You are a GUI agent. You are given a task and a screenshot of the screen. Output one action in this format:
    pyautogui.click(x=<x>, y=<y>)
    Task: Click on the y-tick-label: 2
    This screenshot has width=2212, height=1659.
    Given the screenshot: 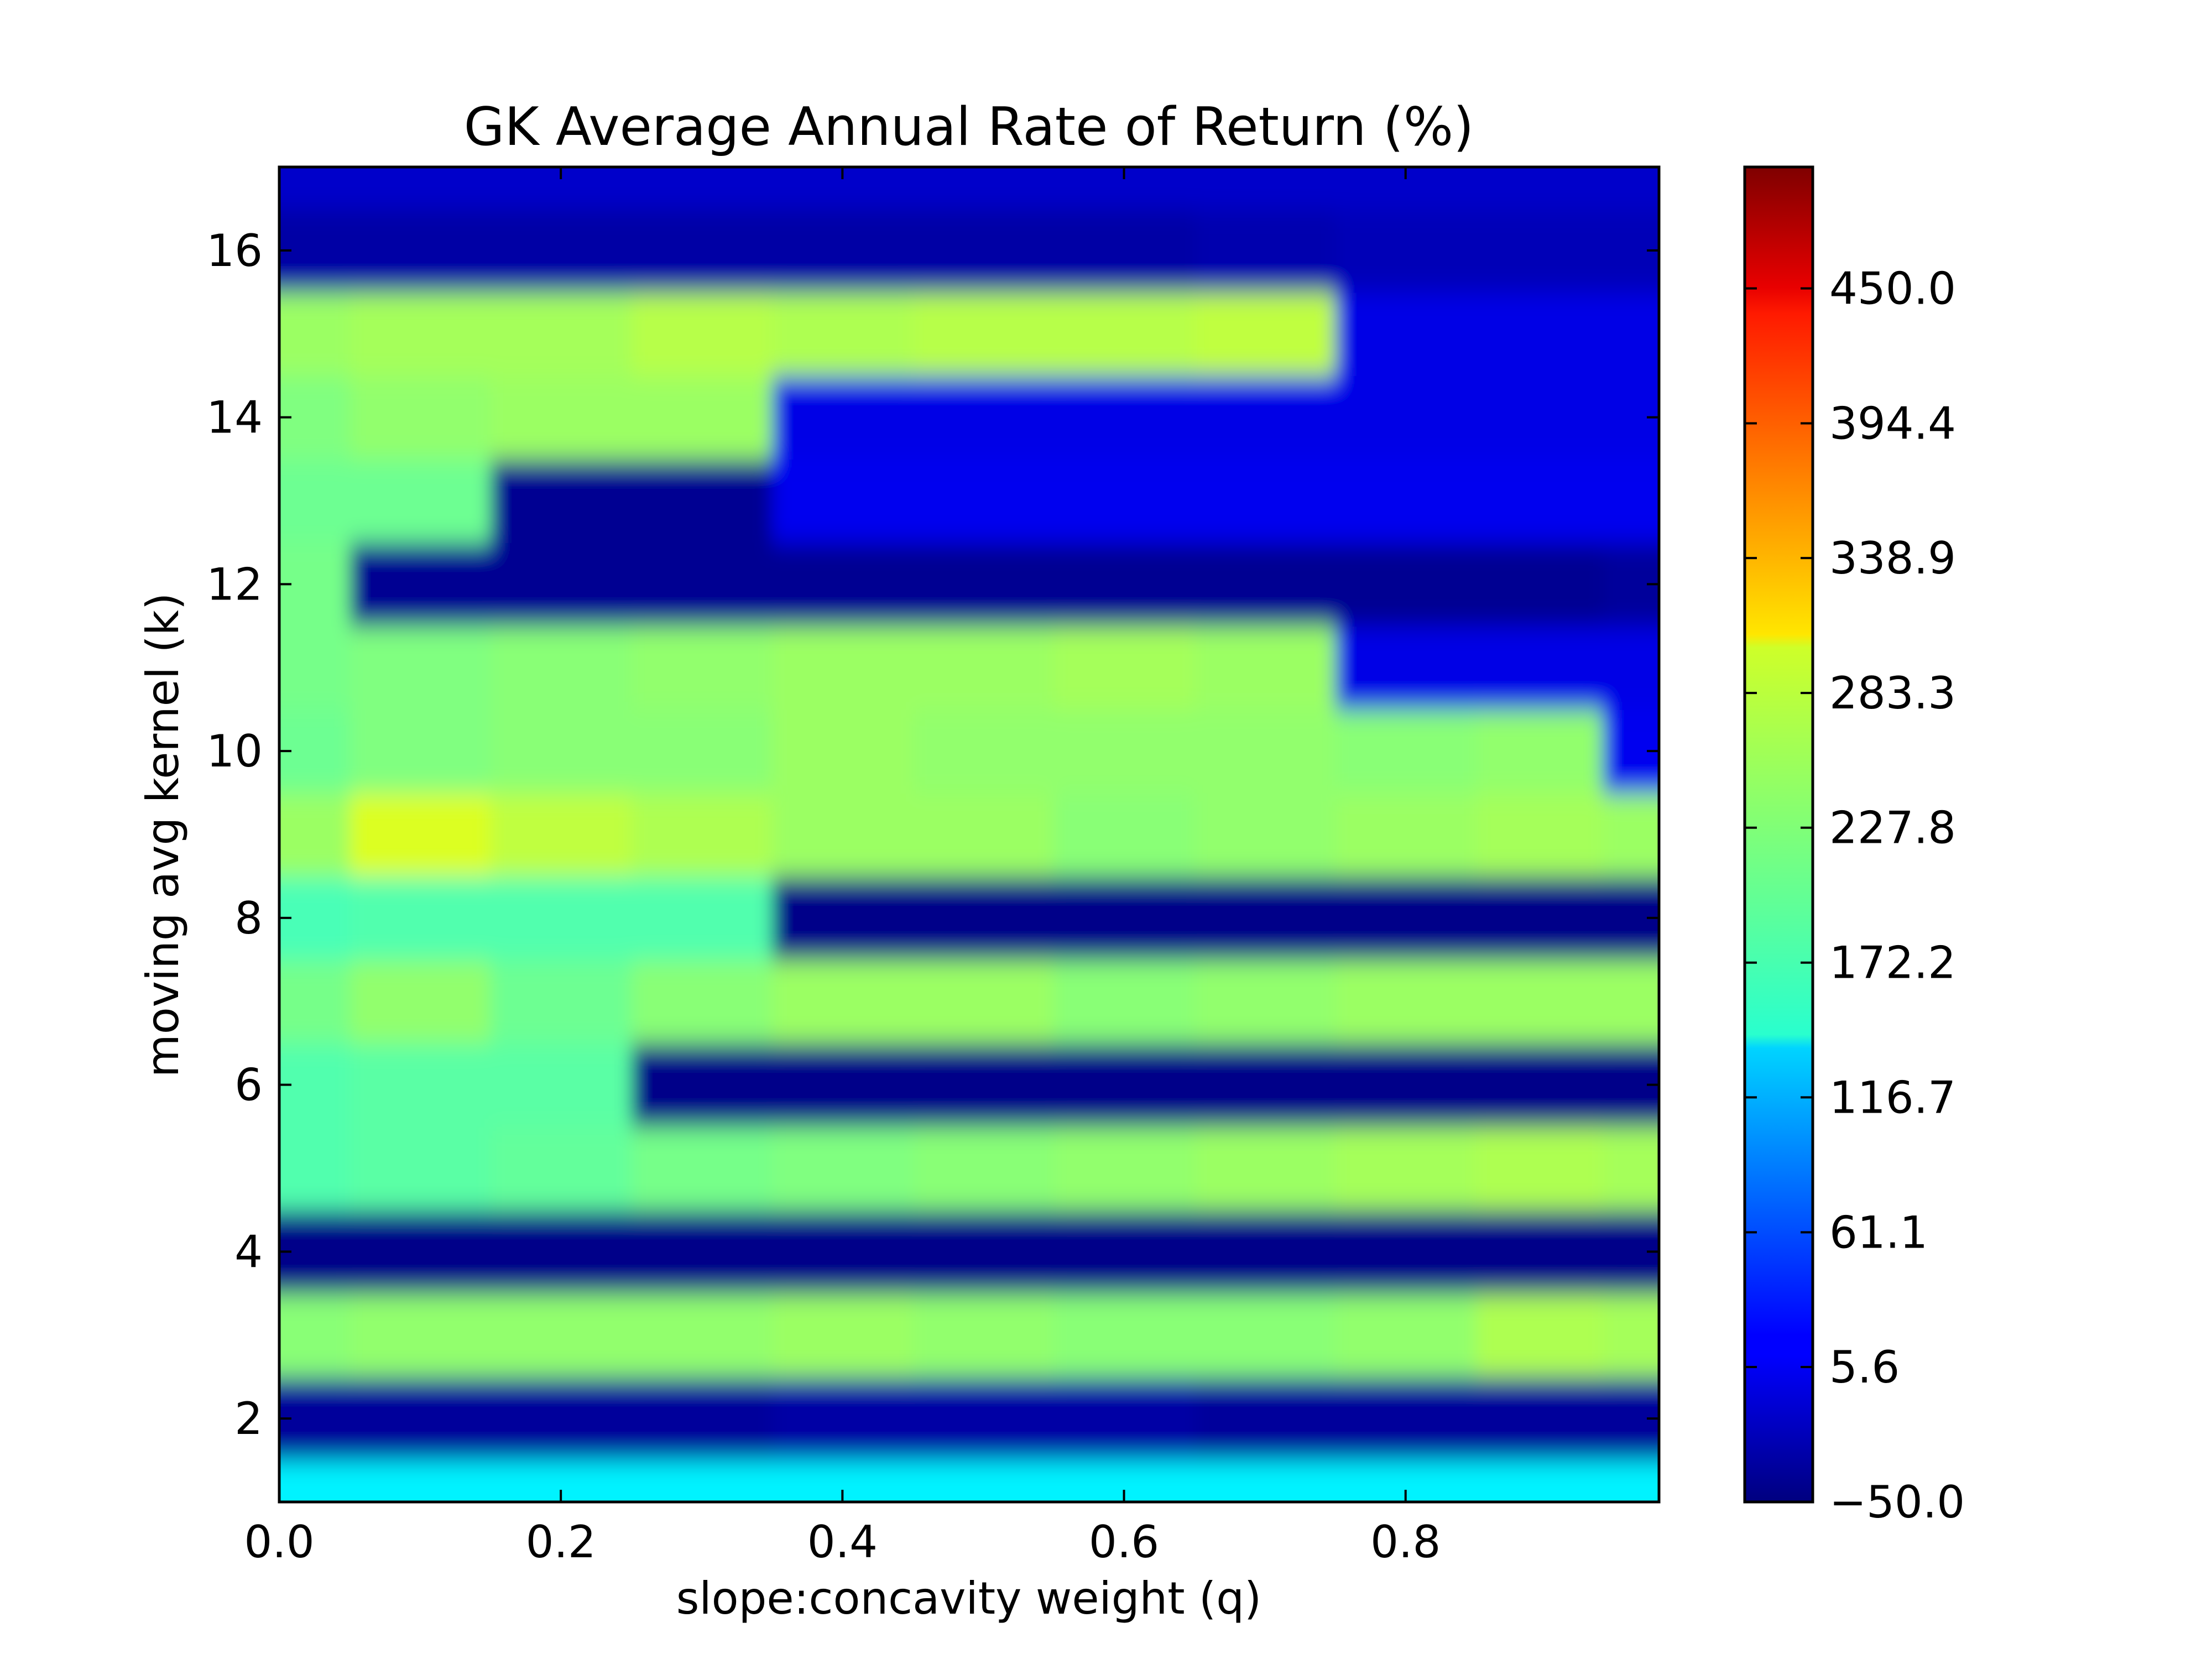 What is the action you would take?
    pyautogui.click(x=249, y=1419)
    